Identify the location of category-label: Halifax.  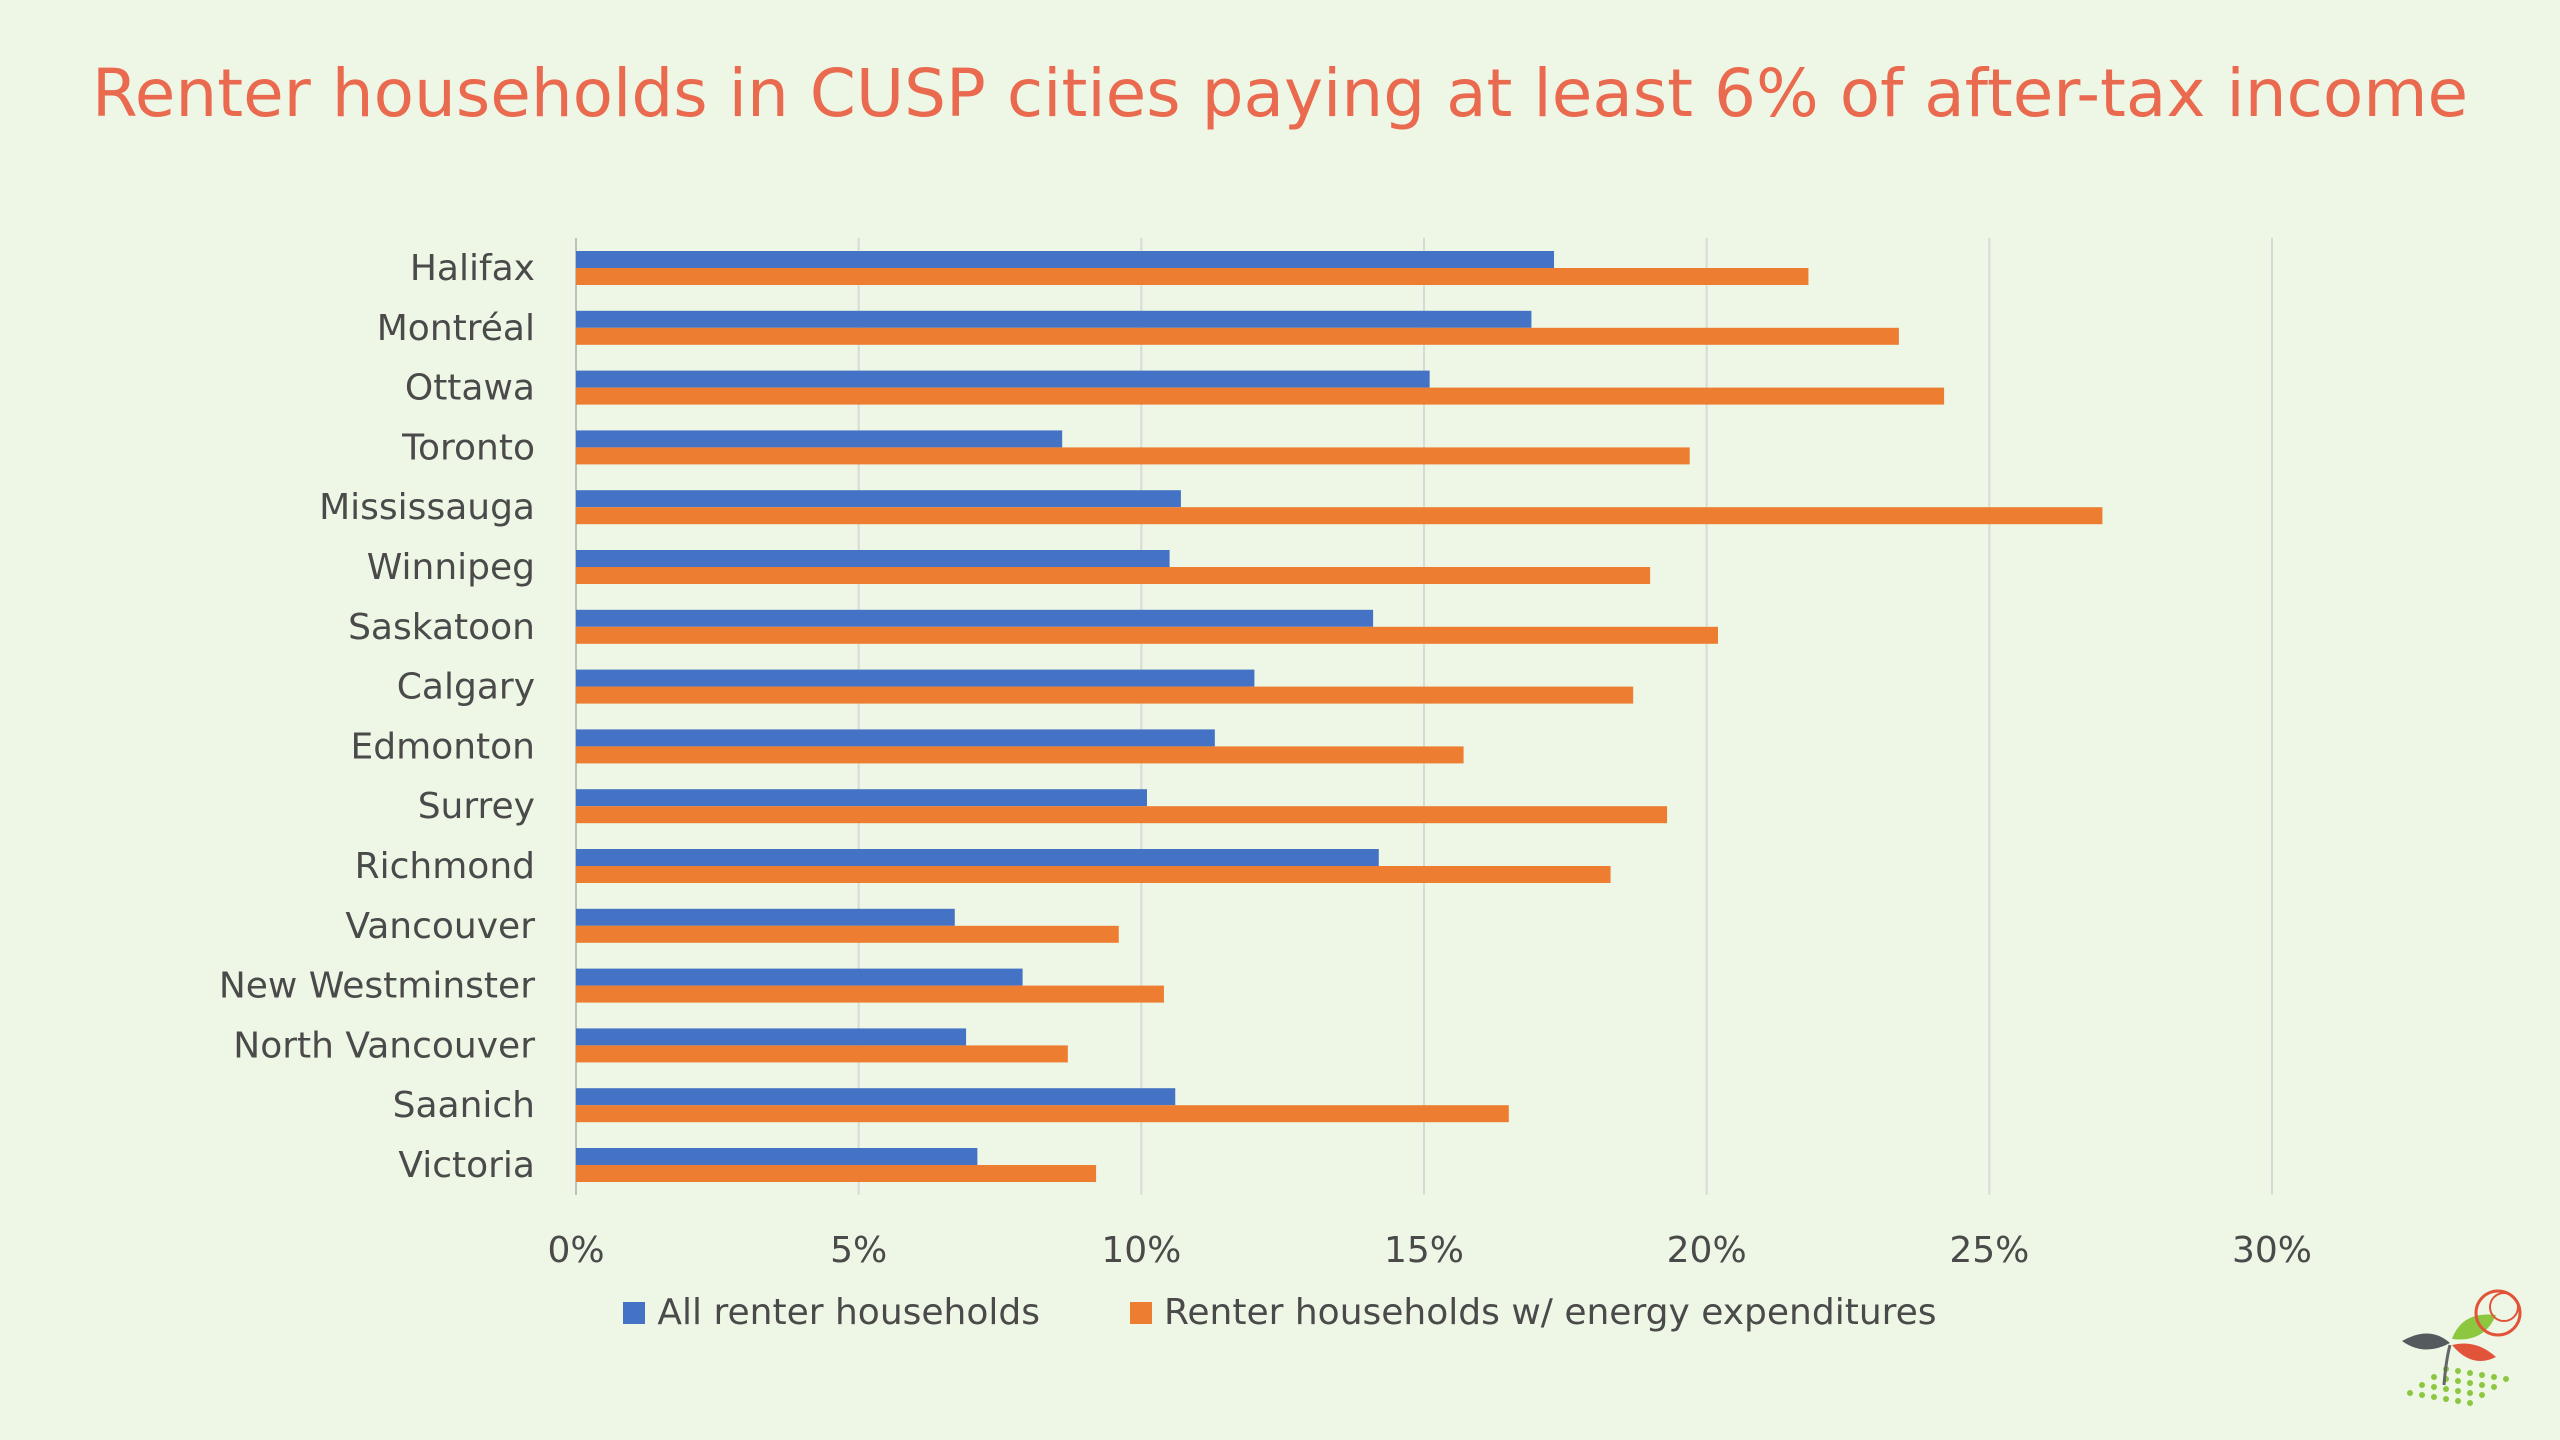
(472, 268).